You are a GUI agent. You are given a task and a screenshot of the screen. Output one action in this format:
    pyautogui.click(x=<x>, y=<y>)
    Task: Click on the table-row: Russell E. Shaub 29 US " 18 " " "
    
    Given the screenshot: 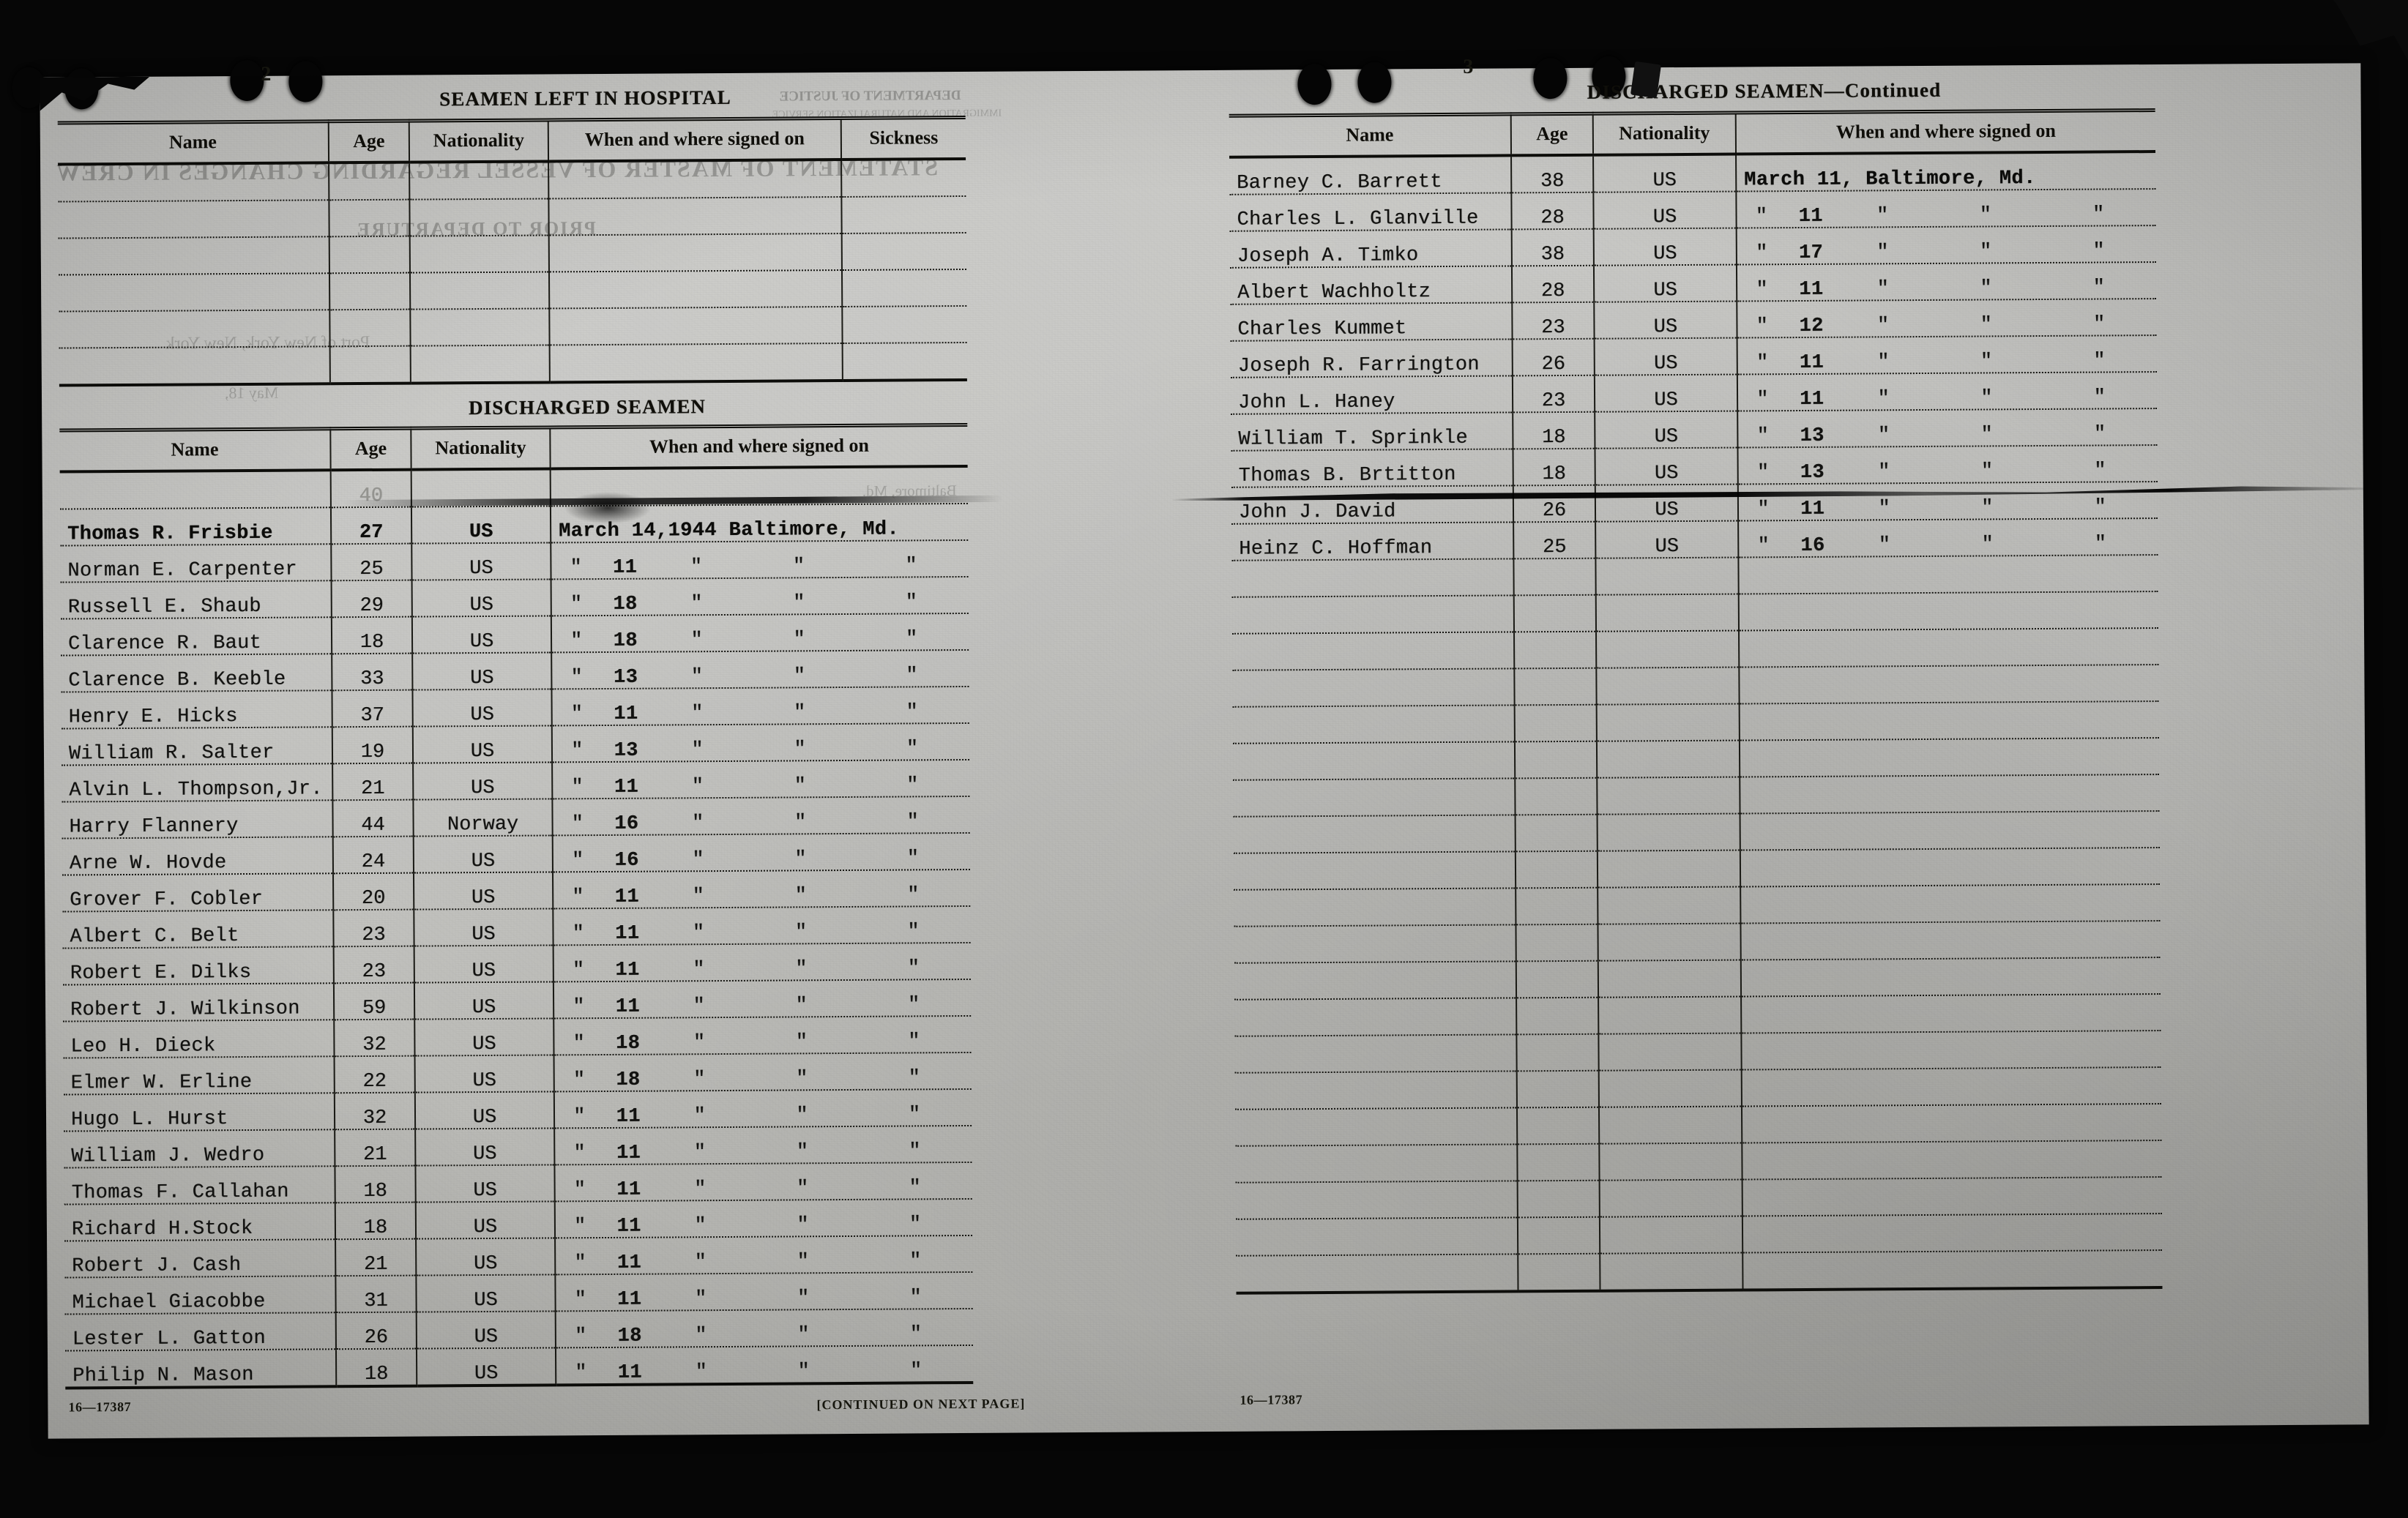 What is the action you would take?
    pyautogui.click(x=514, y=597)
    